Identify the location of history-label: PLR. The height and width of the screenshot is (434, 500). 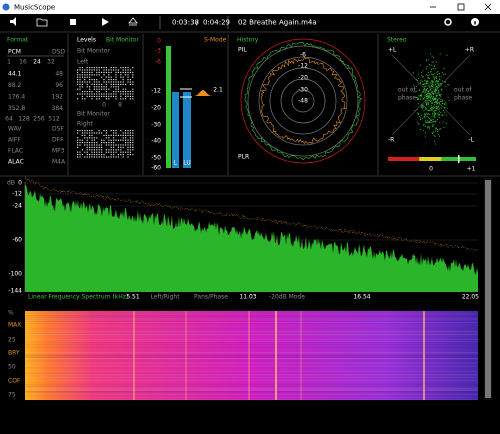
(243, 157).